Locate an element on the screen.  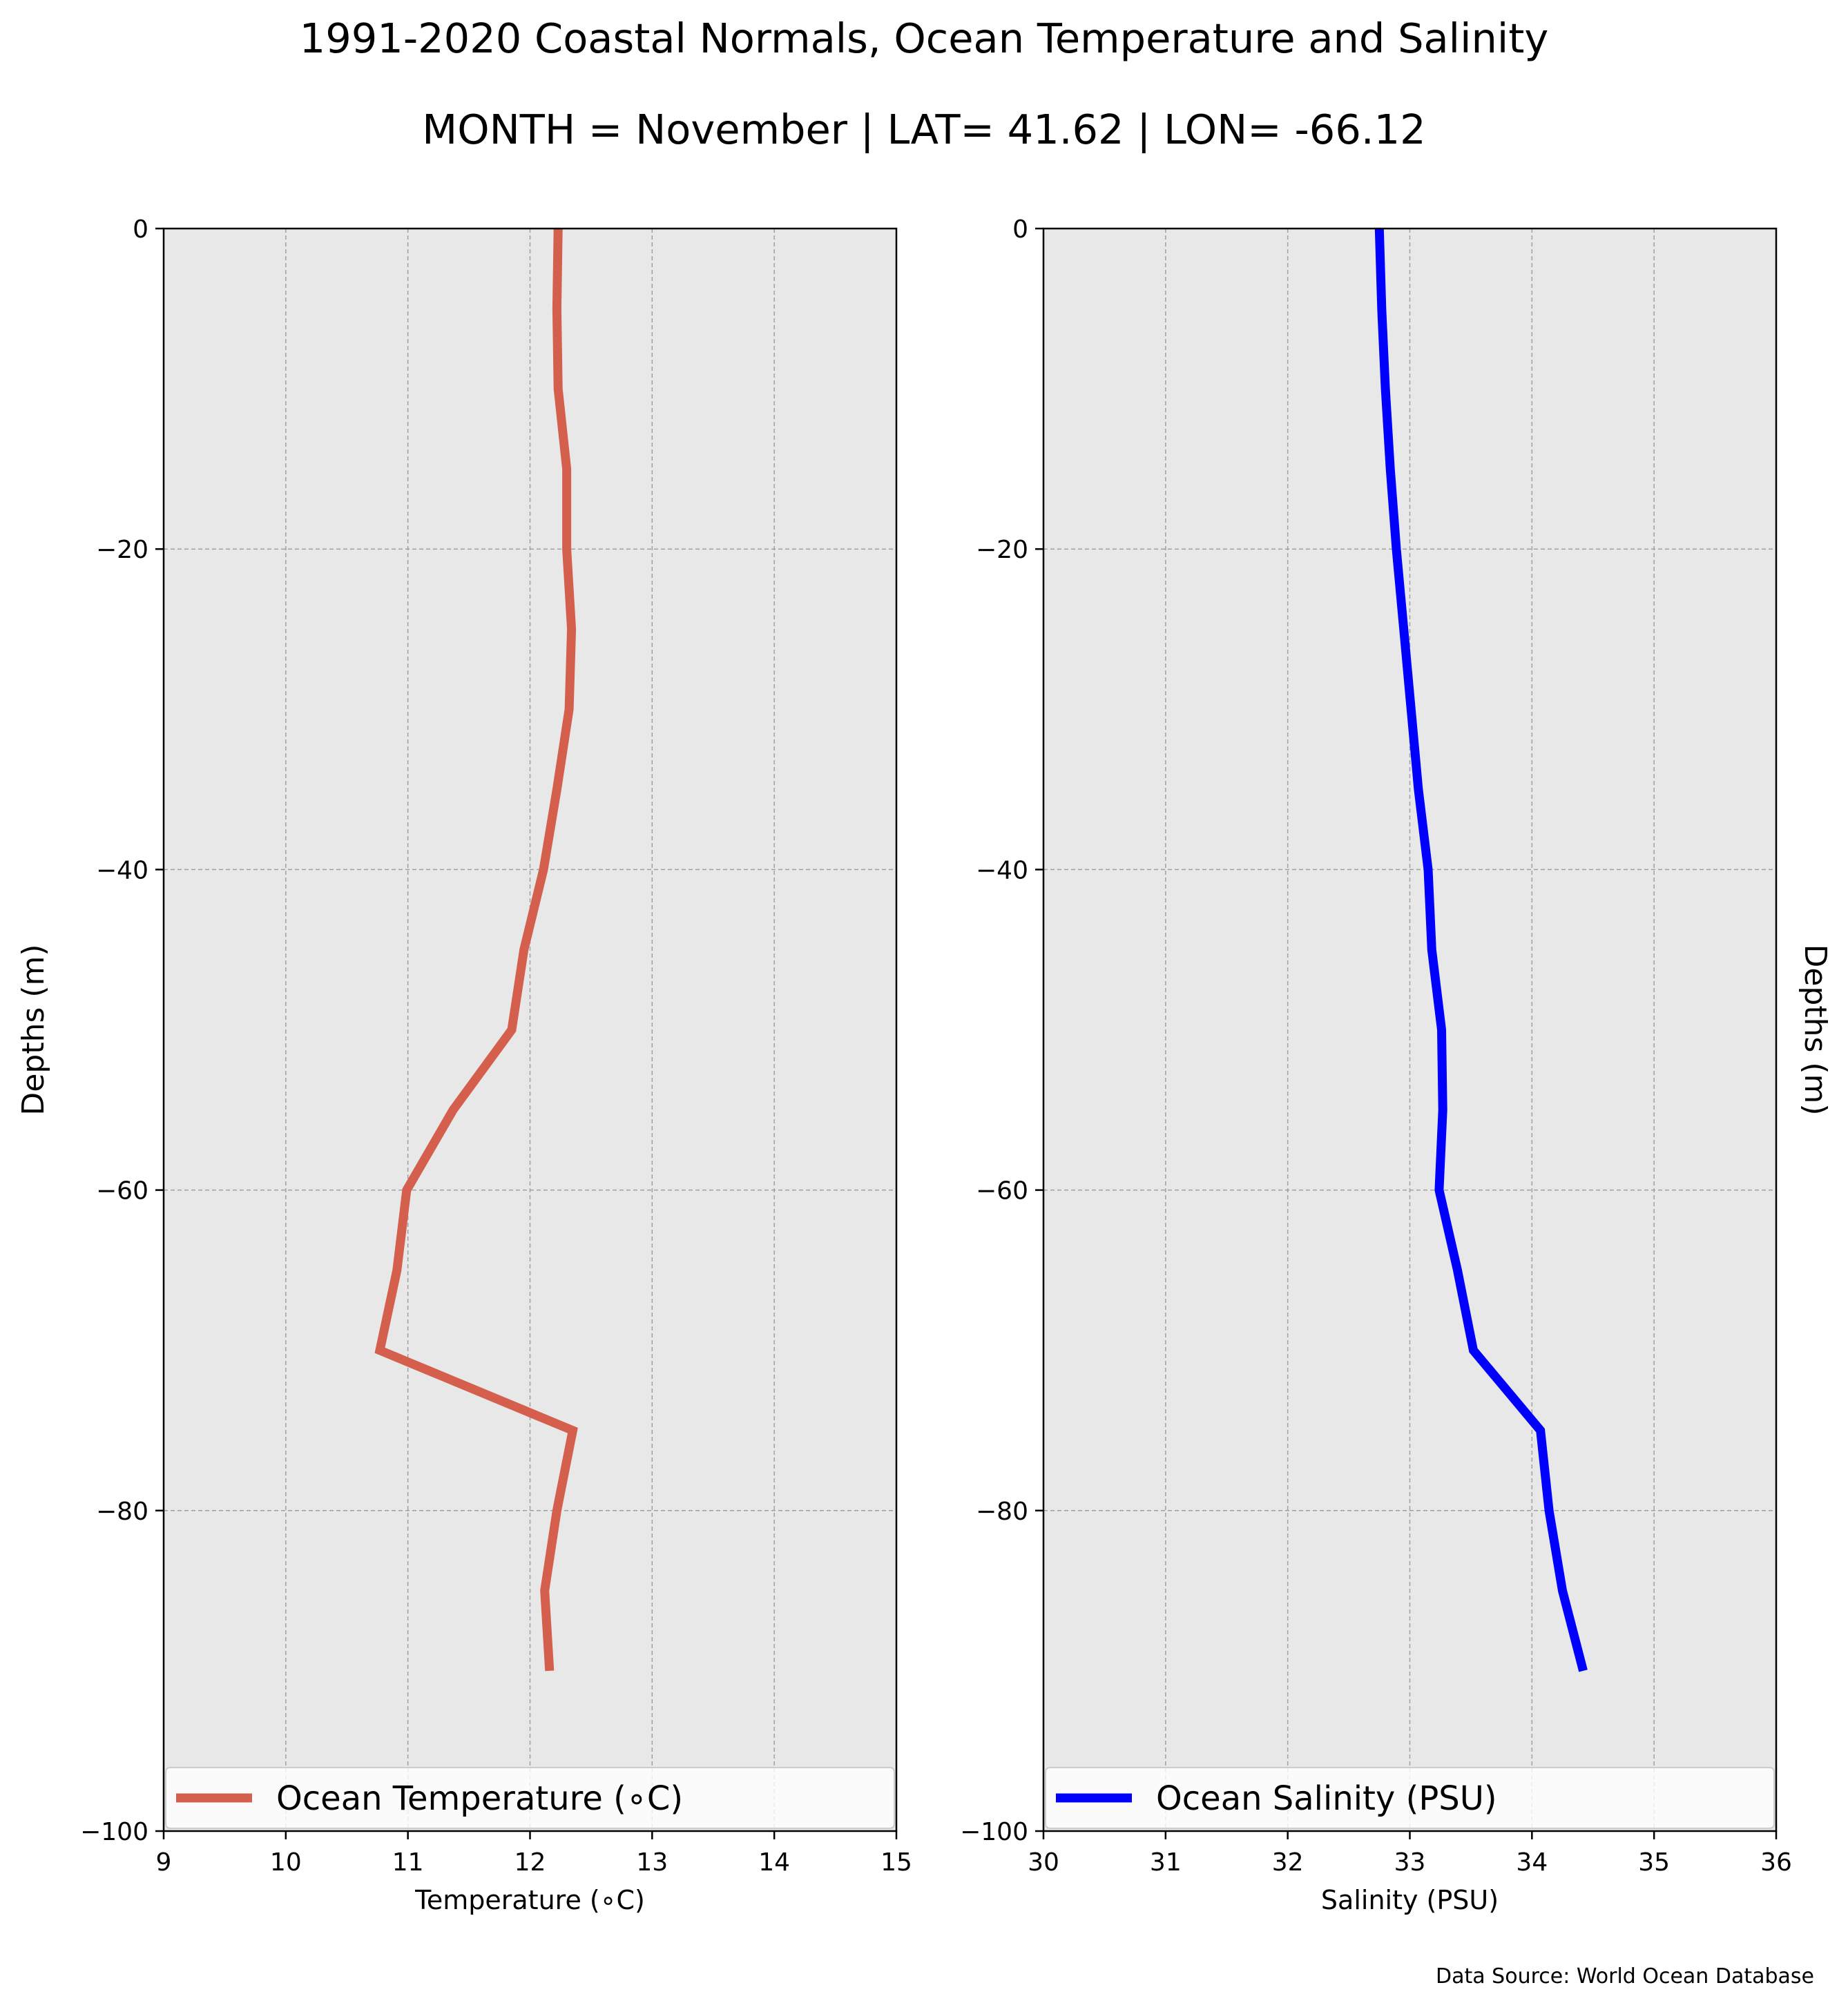
x-tick-label: 12 is located at coordinates (530, 1862).